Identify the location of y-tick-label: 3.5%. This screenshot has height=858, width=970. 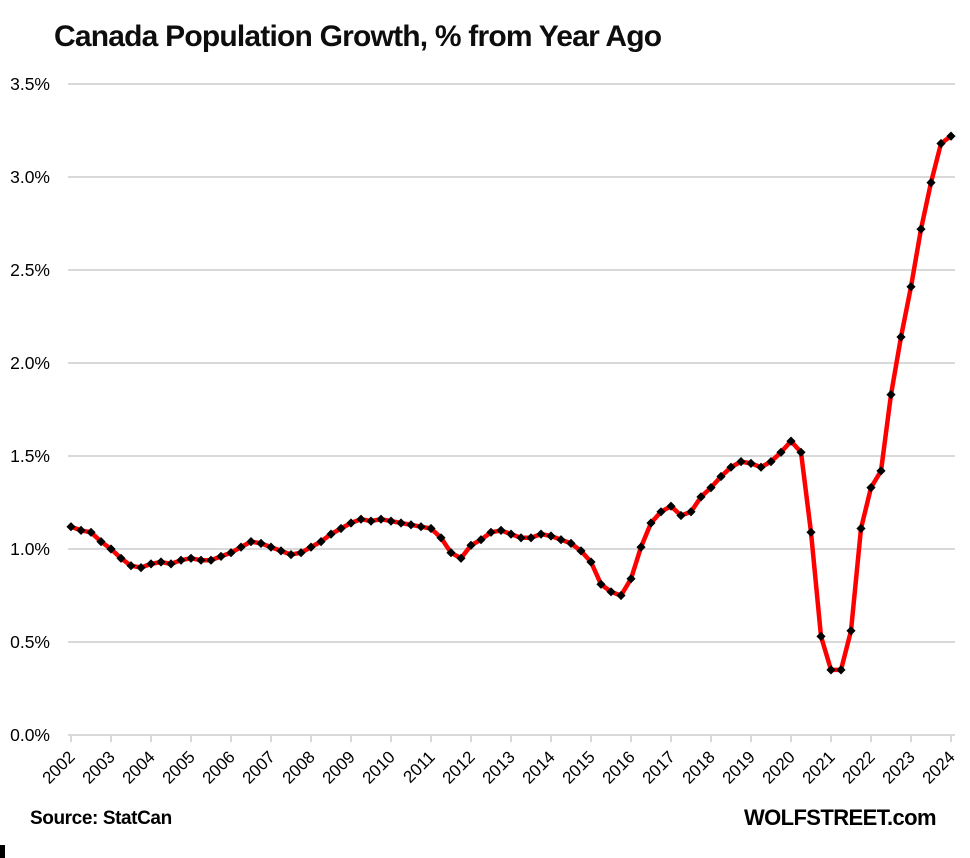
(30, 84).